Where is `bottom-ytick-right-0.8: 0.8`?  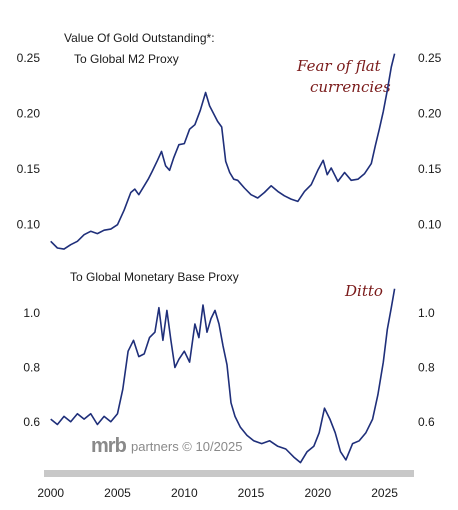
bottom-ytick-right-0.8: 0.8 is located at coordinates (426, 368).